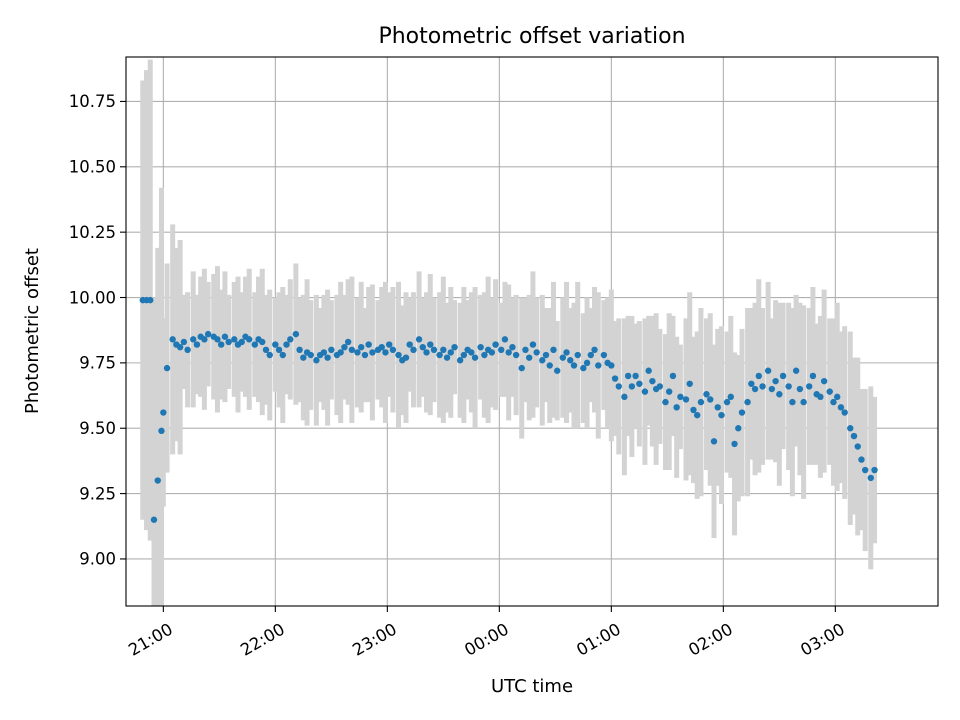  I want to click on y-tick-label: 9.50, so click(97, 428).